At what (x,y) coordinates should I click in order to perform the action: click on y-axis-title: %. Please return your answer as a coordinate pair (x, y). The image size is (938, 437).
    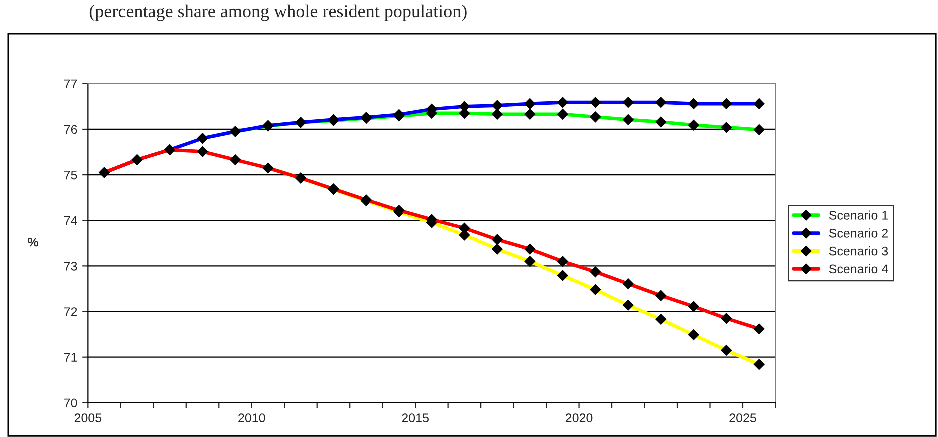
    Looking at the image, I should click on (33, 242).